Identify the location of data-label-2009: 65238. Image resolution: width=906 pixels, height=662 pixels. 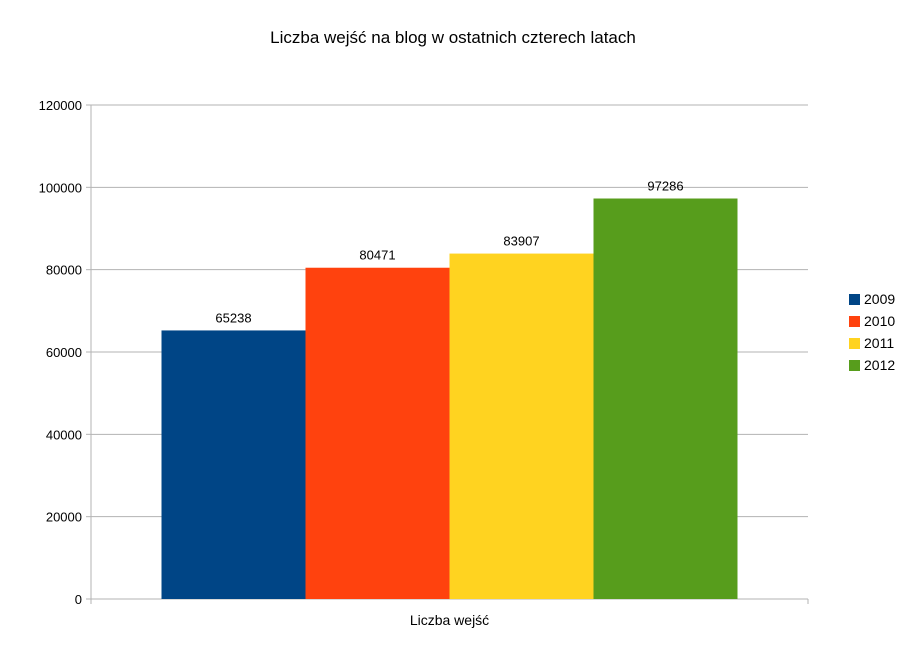
(233, 317).